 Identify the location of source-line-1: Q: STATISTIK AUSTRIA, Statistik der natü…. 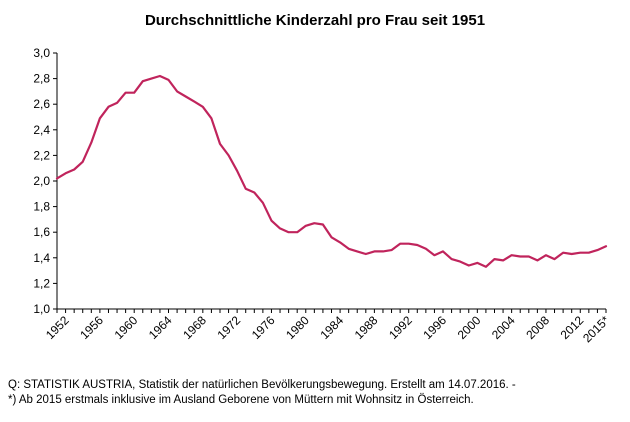
(262, 385).